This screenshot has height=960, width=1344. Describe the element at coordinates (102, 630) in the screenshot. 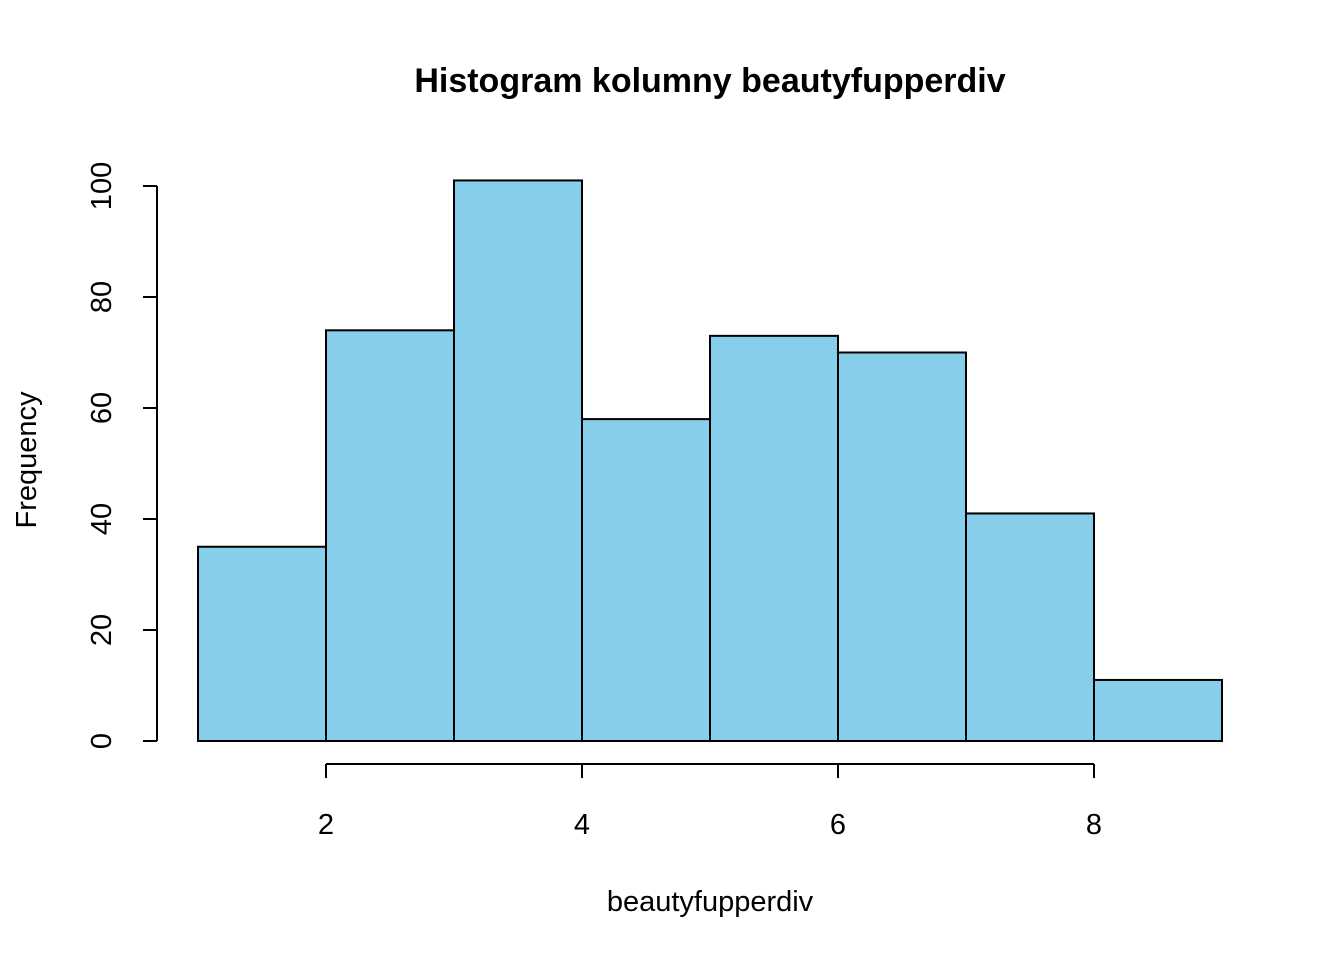

I see `y-tick-label: 20` at that location.